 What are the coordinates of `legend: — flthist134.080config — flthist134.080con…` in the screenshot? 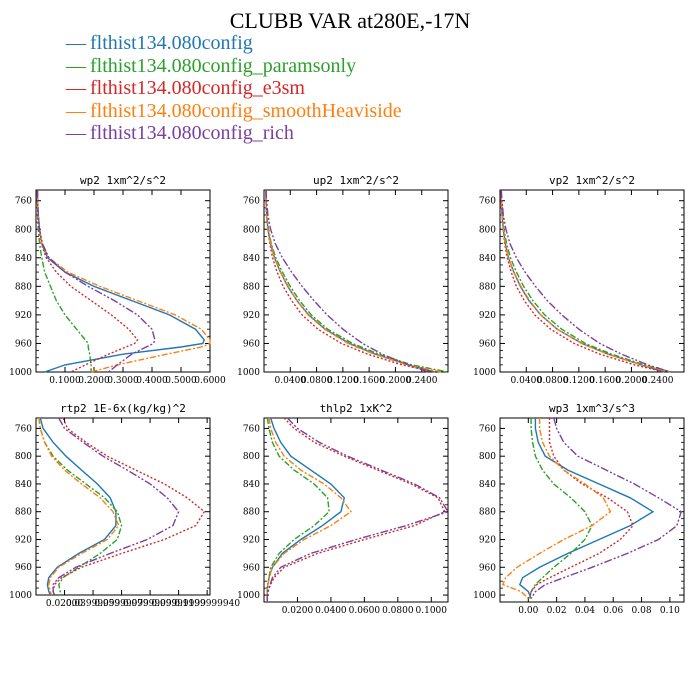 It's located at (234, 88).